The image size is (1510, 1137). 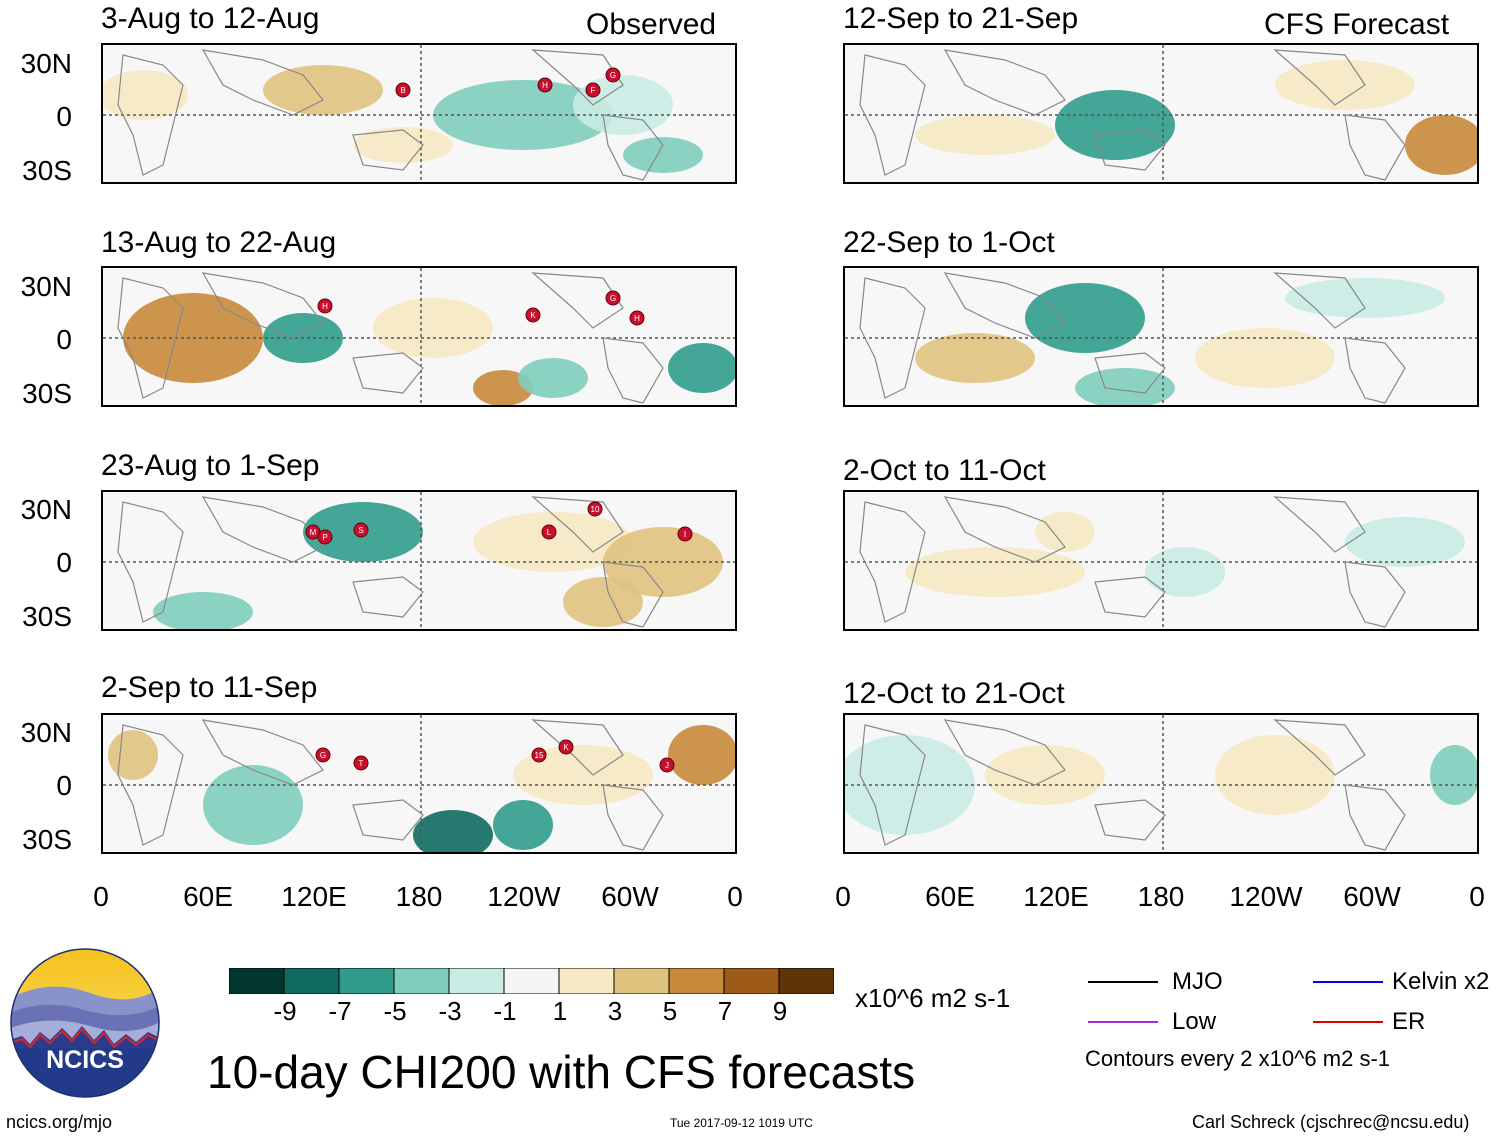 What do you see at coordinates (560, 1011) in the screenshot?
I see `colorbar-label: 1` at bounding box center [560, 1011].